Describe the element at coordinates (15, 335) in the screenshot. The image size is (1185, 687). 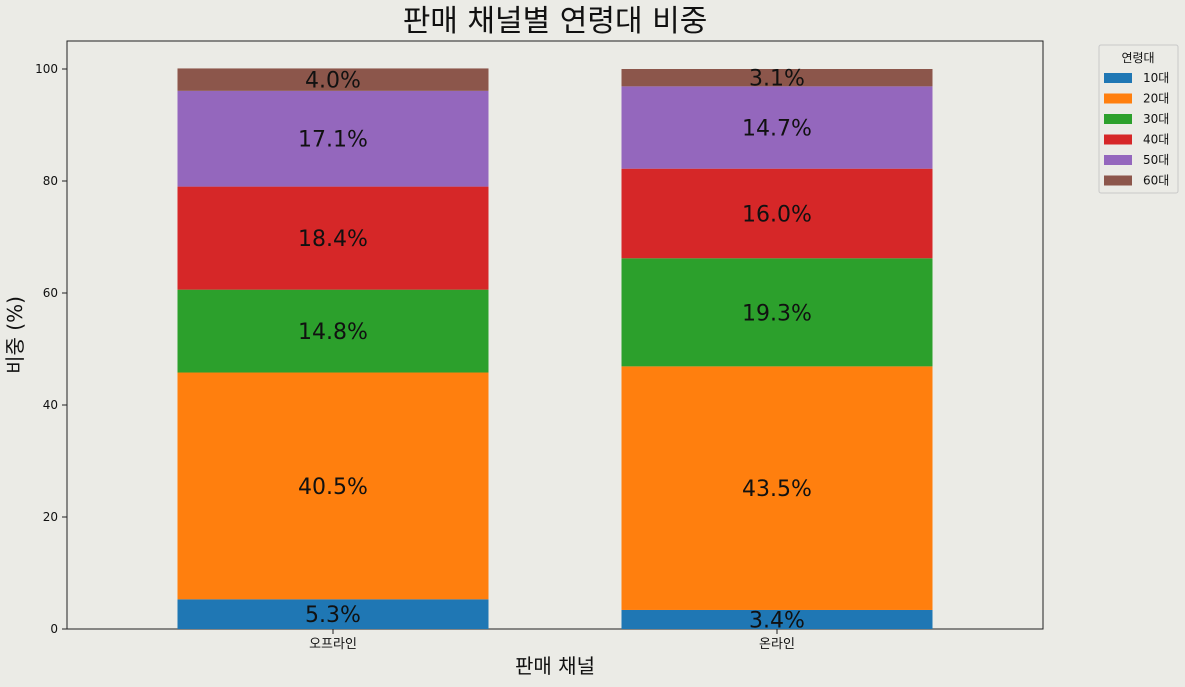
I see `y-axis-label: 비중 (%)` at that location.